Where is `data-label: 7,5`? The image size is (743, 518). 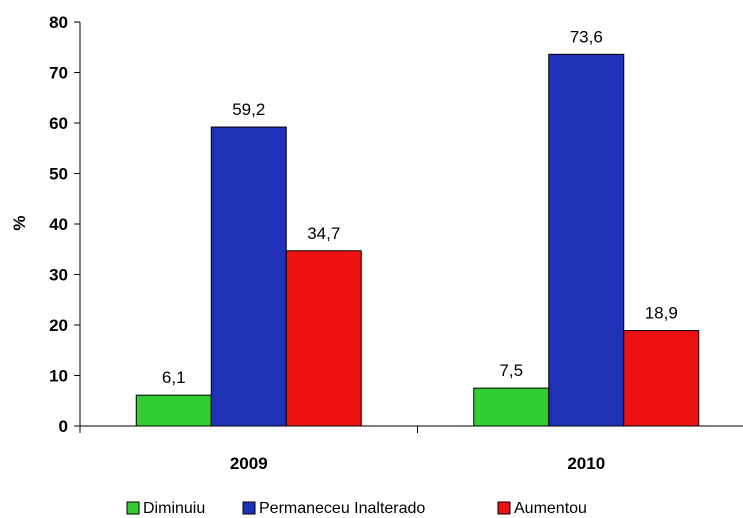
data-label: 7,5 is located at coordinates (511, 370).